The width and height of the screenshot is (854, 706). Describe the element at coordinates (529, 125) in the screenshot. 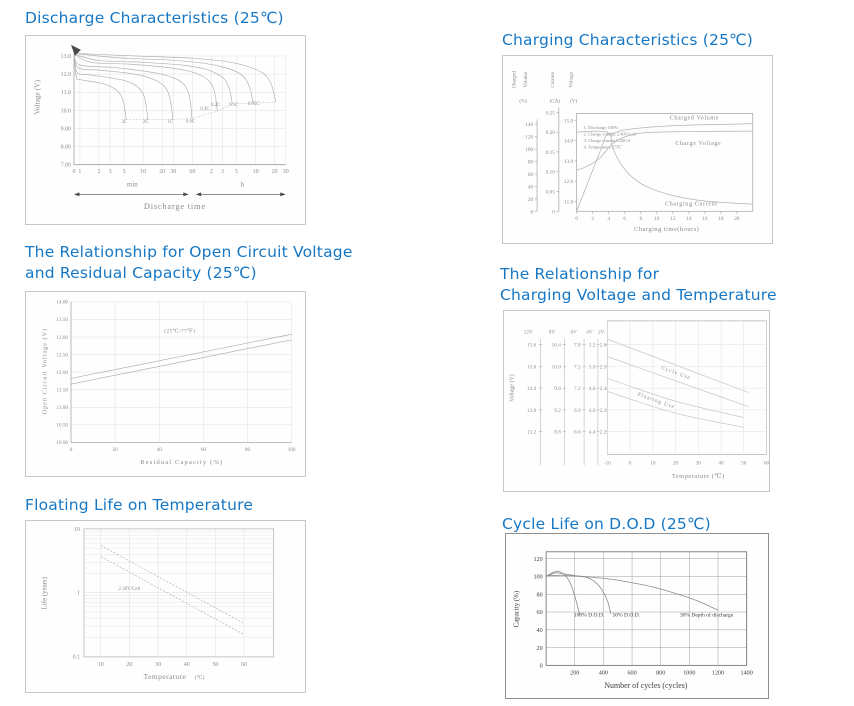

I see `svg-text: 140` at that location.